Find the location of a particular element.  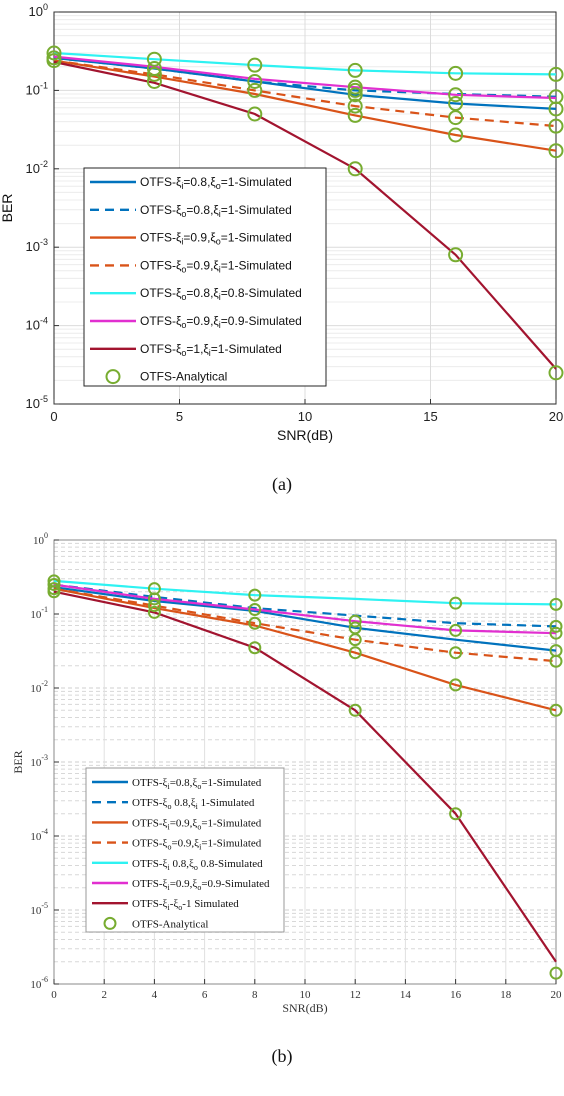

x-tick-label: 20 is located at coordinates (557, 995).